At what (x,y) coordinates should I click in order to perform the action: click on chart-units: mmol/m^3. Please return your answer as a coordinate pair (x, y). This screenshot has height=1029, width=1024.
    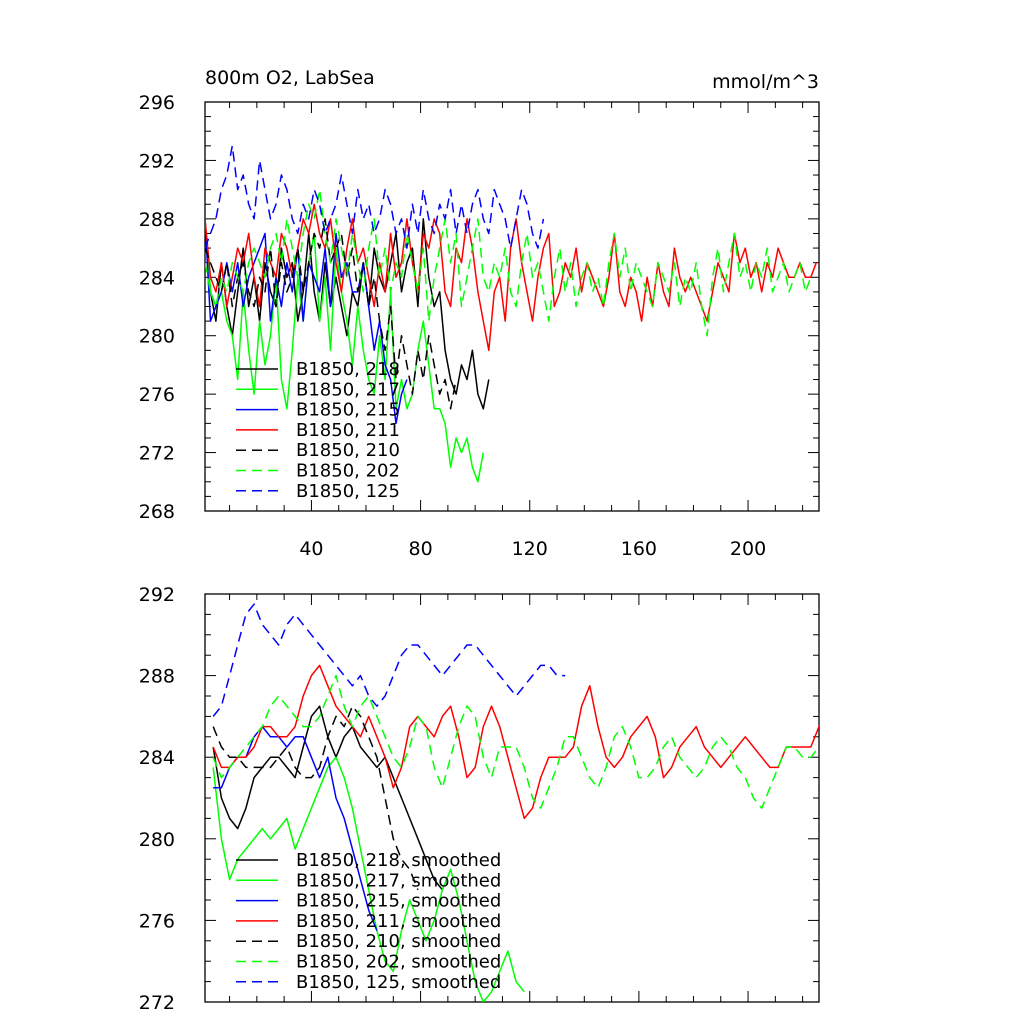
    Looking at the image, I should click on (765, 82).